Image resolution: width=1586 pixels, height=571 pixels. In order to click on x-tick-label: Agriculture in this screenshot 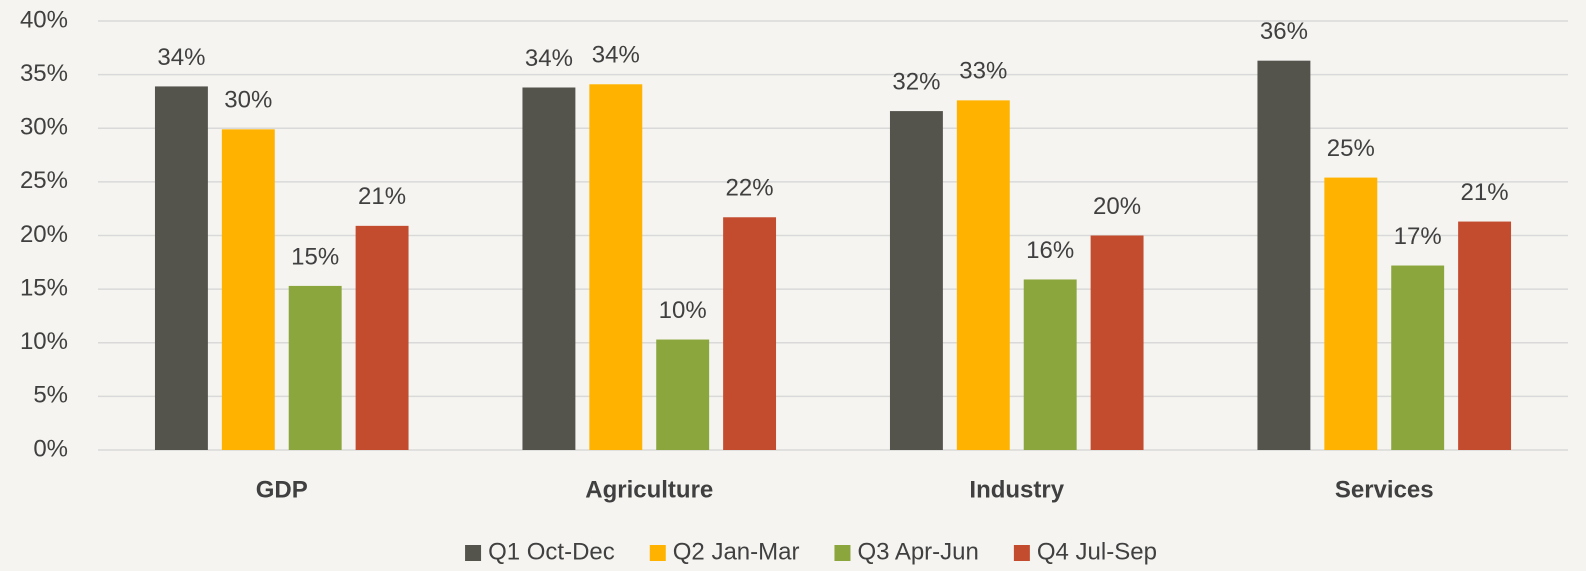, I will do `click(649, 489)`.